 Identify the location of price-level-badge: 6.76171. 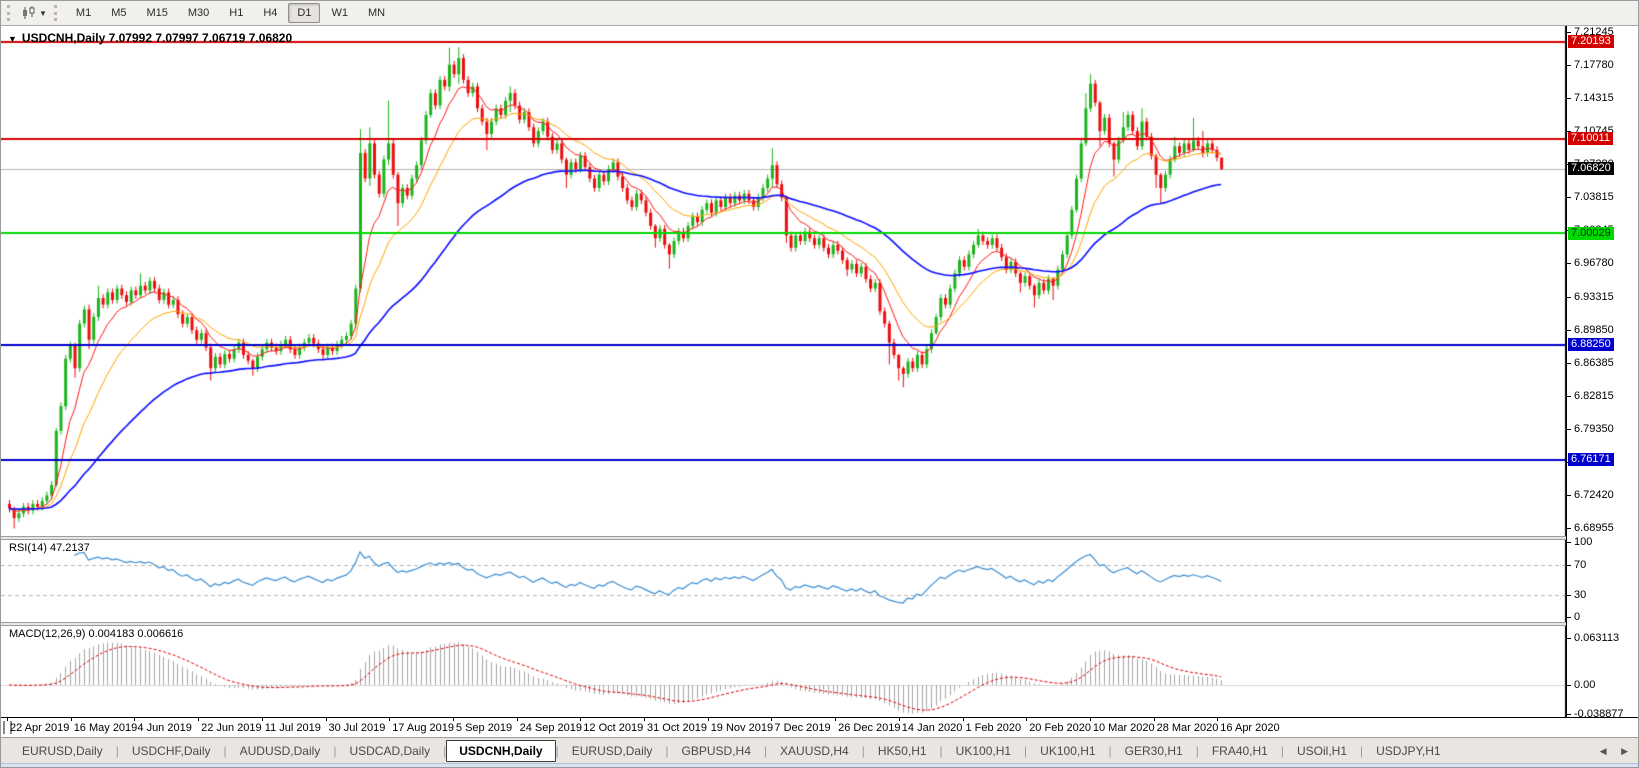
(1591, 460).